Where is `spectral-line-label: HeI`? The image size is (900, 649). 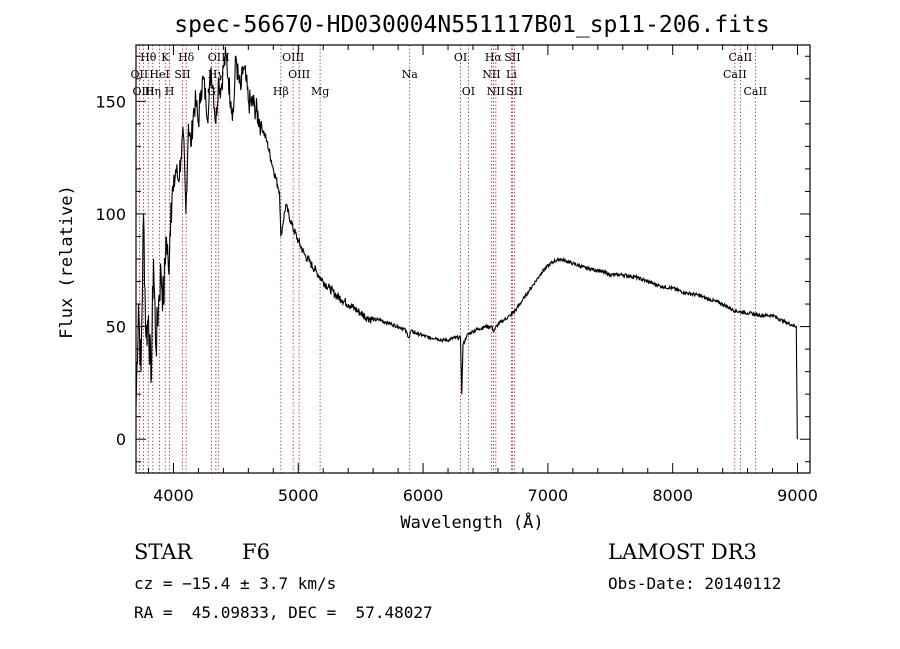 spectral-line-label: HeI is located at coordinates (159, 74).